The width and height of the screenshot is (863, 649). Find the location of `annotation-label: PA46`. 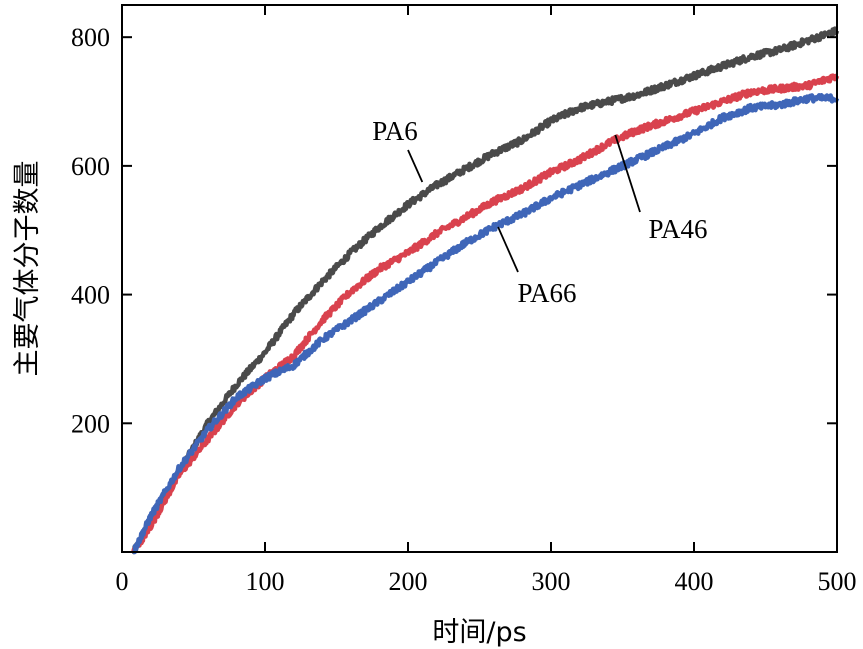

annotation-label: PA46 is located at coordinates (677, 229).